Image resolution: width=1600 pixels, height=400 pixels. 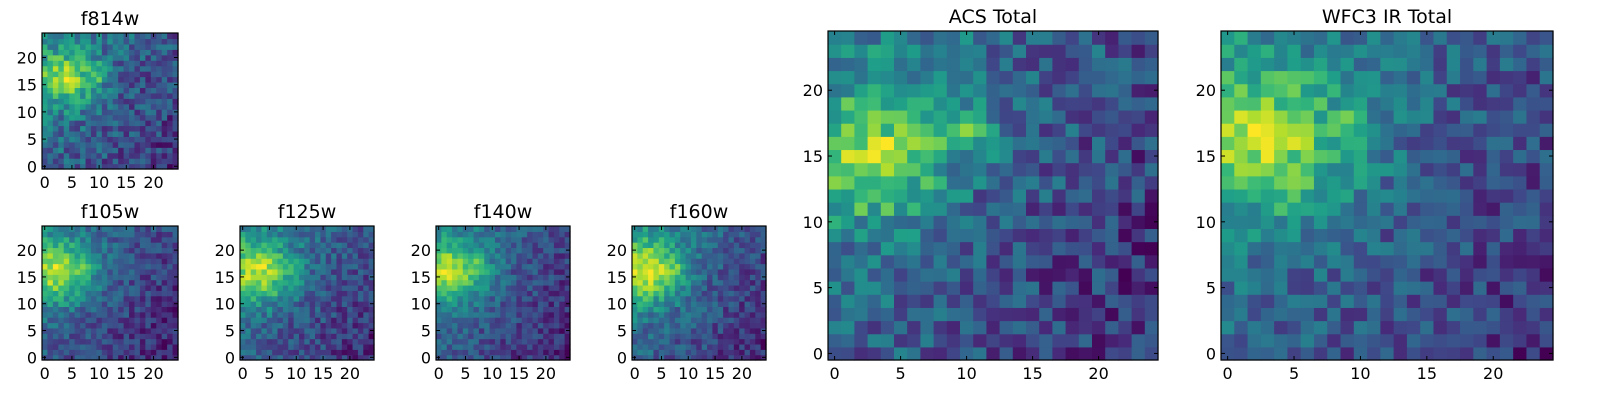 I want to click on y-tick-label: 5, so click(x=32, y=331).